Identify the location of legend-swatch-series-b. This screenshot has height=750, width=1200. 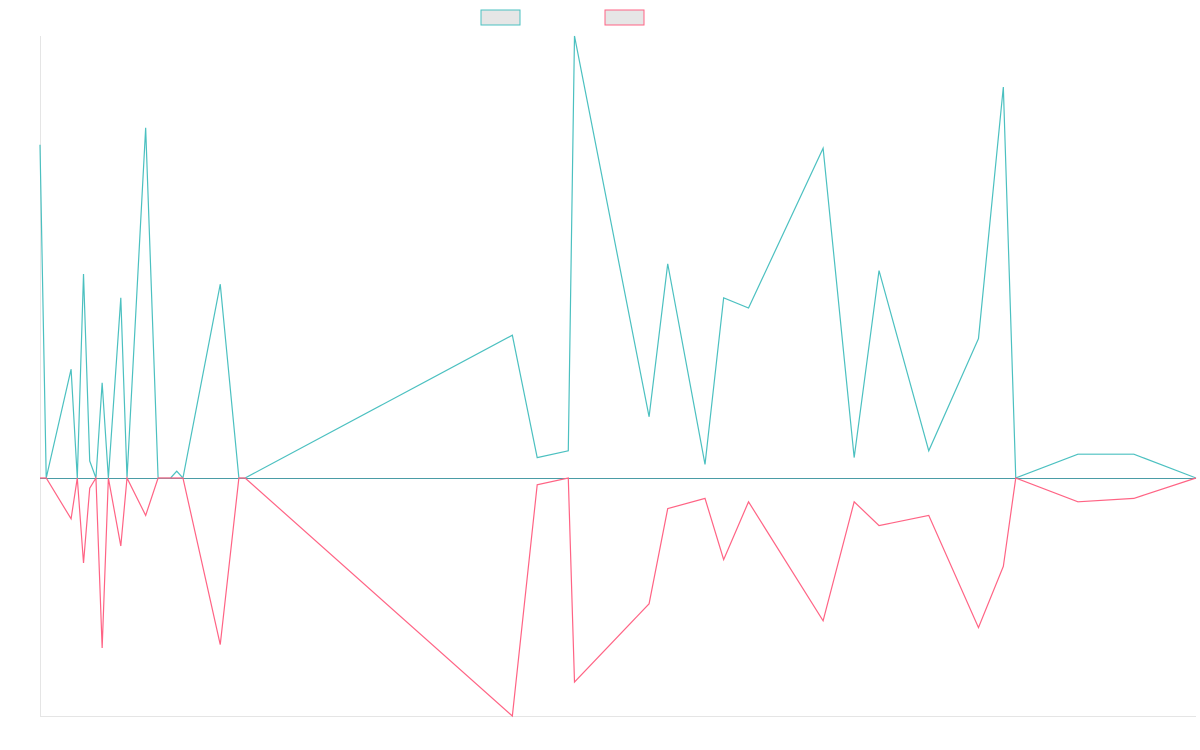
(624, 17).